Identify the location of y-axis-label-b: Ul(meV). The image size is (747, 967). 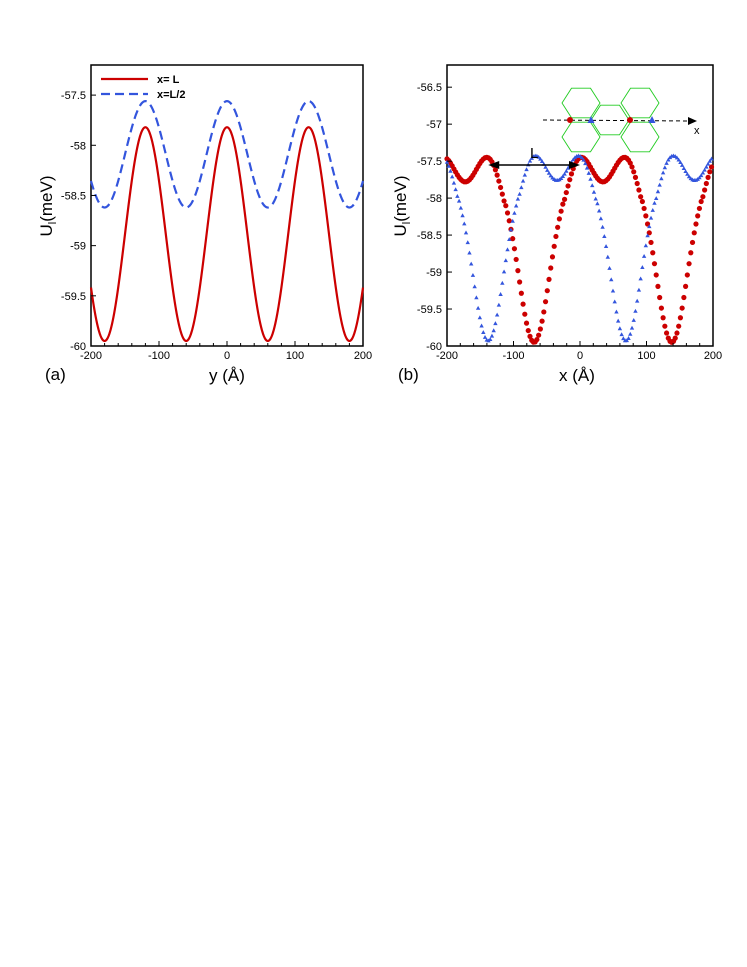
(402, 205).